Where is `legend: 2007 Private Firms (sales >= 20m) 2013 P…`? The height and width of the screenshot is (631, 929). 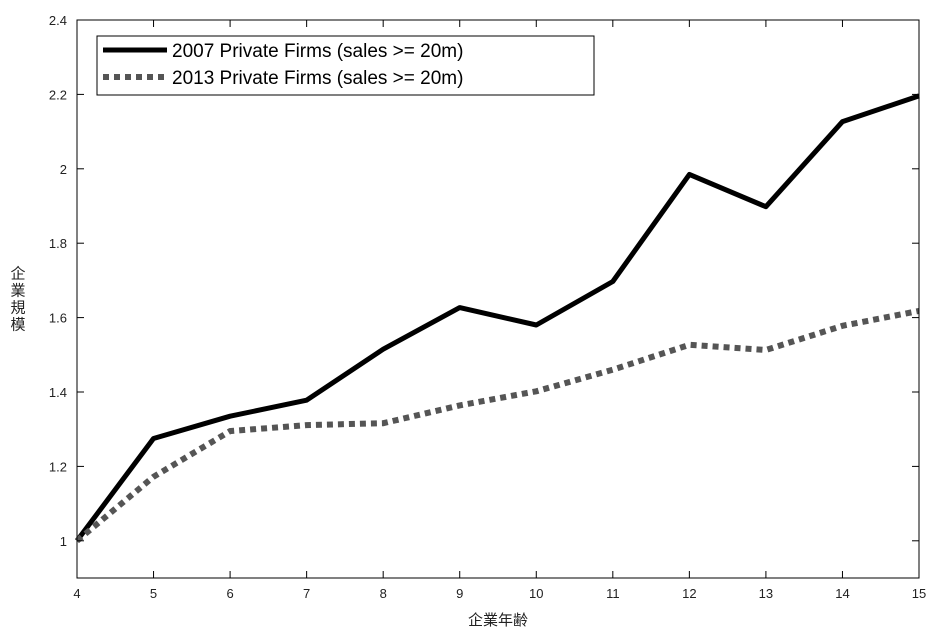 legend: 2007 Private Firms (sales >= 20m) 2013 P… is located at coordinates (345, 65).